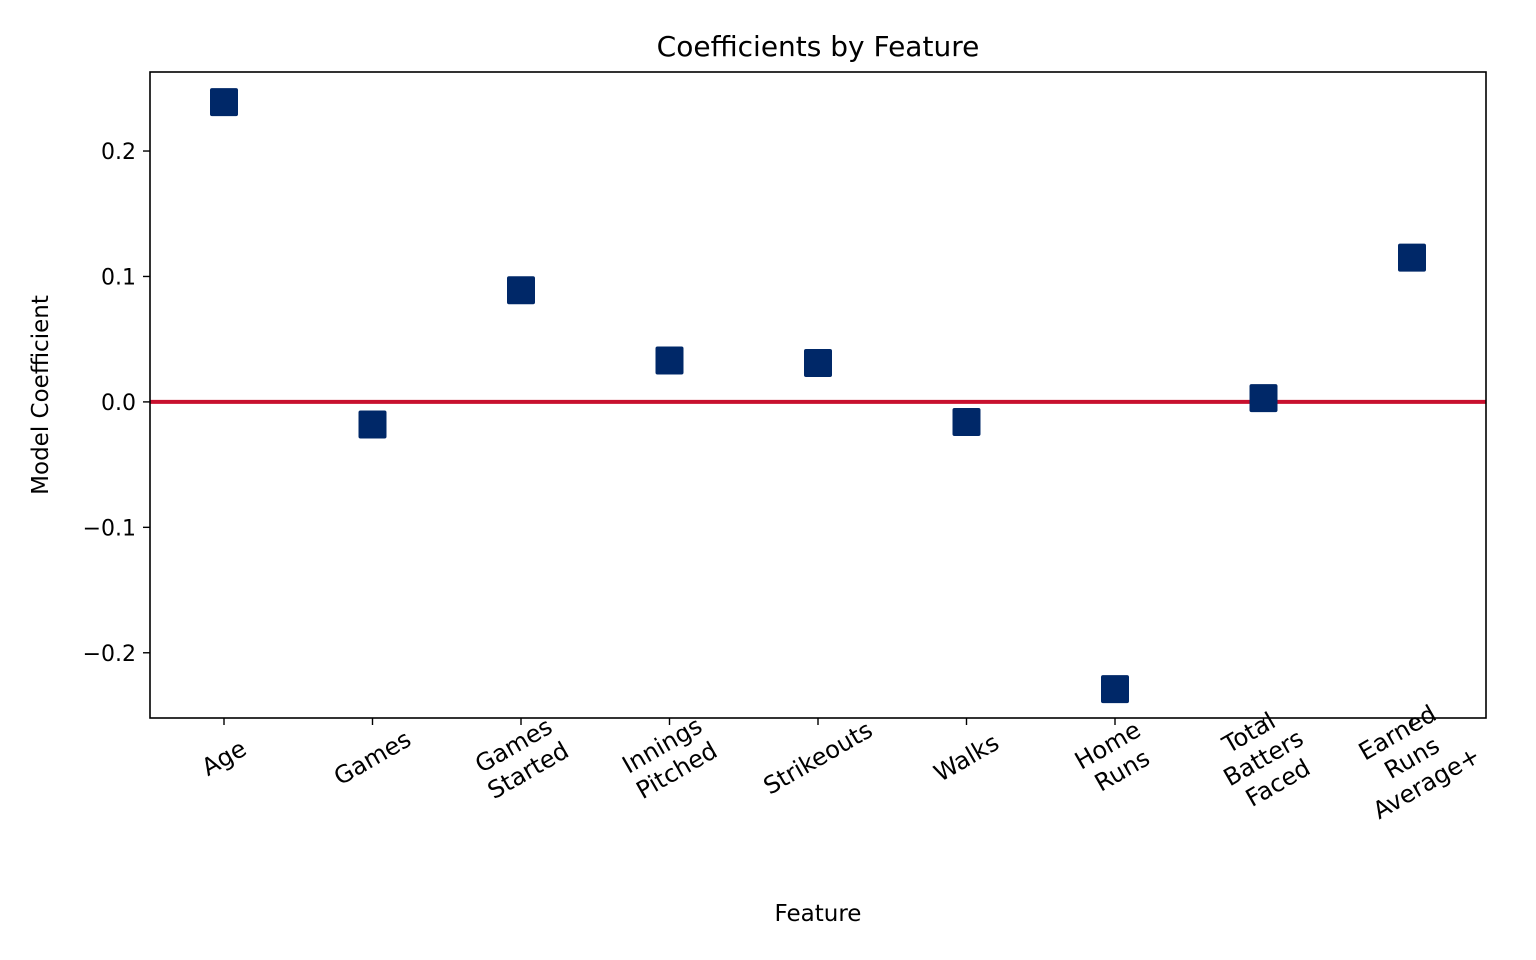 The height and width of the screenshot is (960, 1536). I want to click on x-axis-label: Feature, so click(818, 914).